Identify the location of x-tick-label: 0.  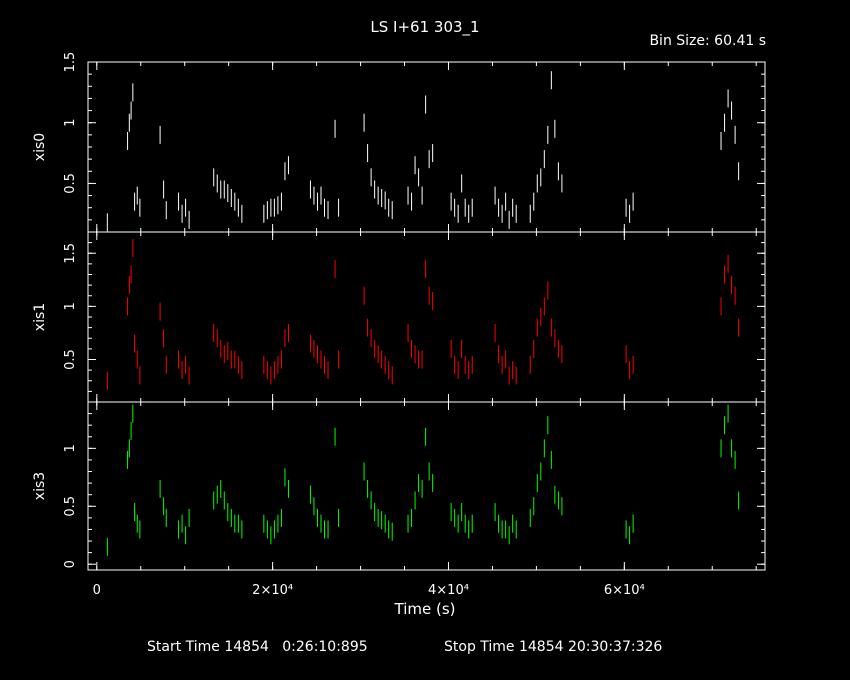
(97, 590).